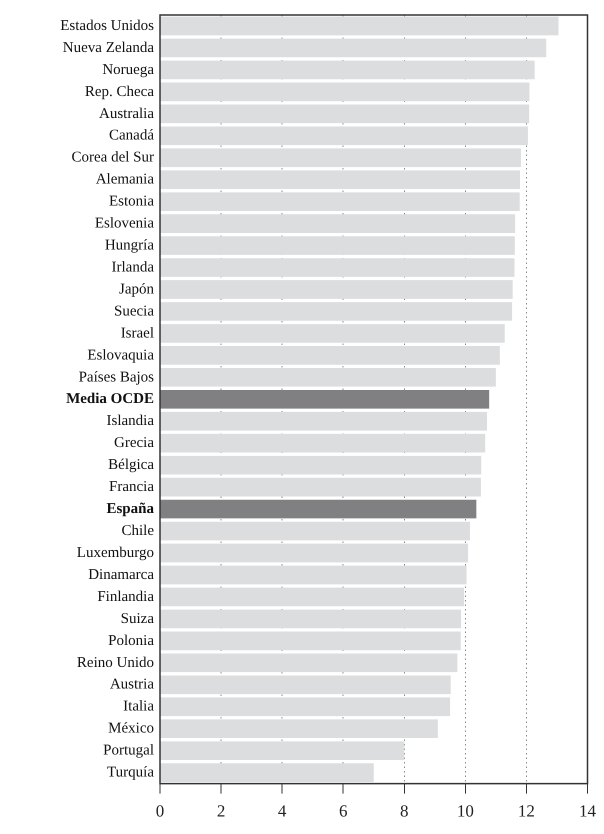 This screenshot has height=834, width=604. I want to click on y-tick-label: Países Bajos, so click(116, 377).